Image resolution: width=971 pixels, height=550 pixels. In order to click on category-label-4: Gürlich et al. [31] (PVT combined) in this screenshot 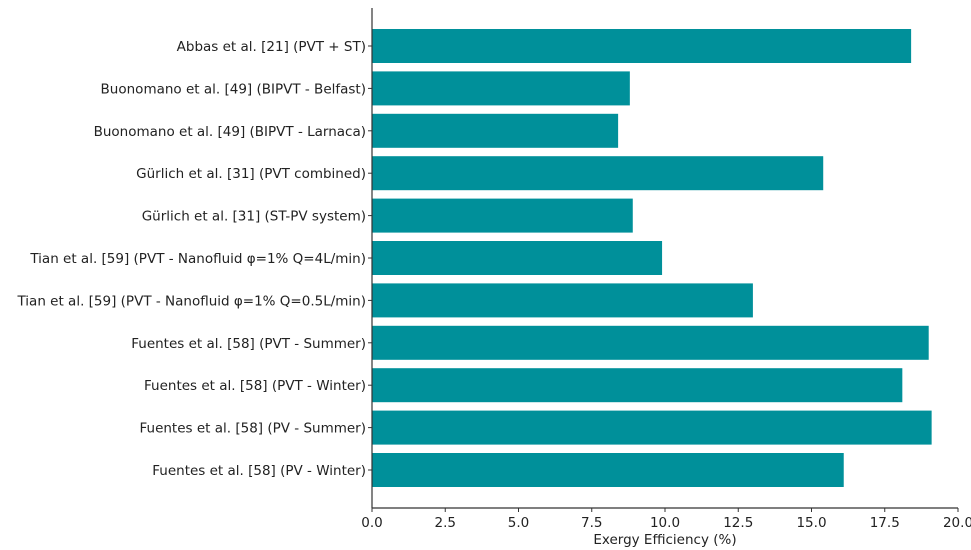, I will do `click(251, 174)`.